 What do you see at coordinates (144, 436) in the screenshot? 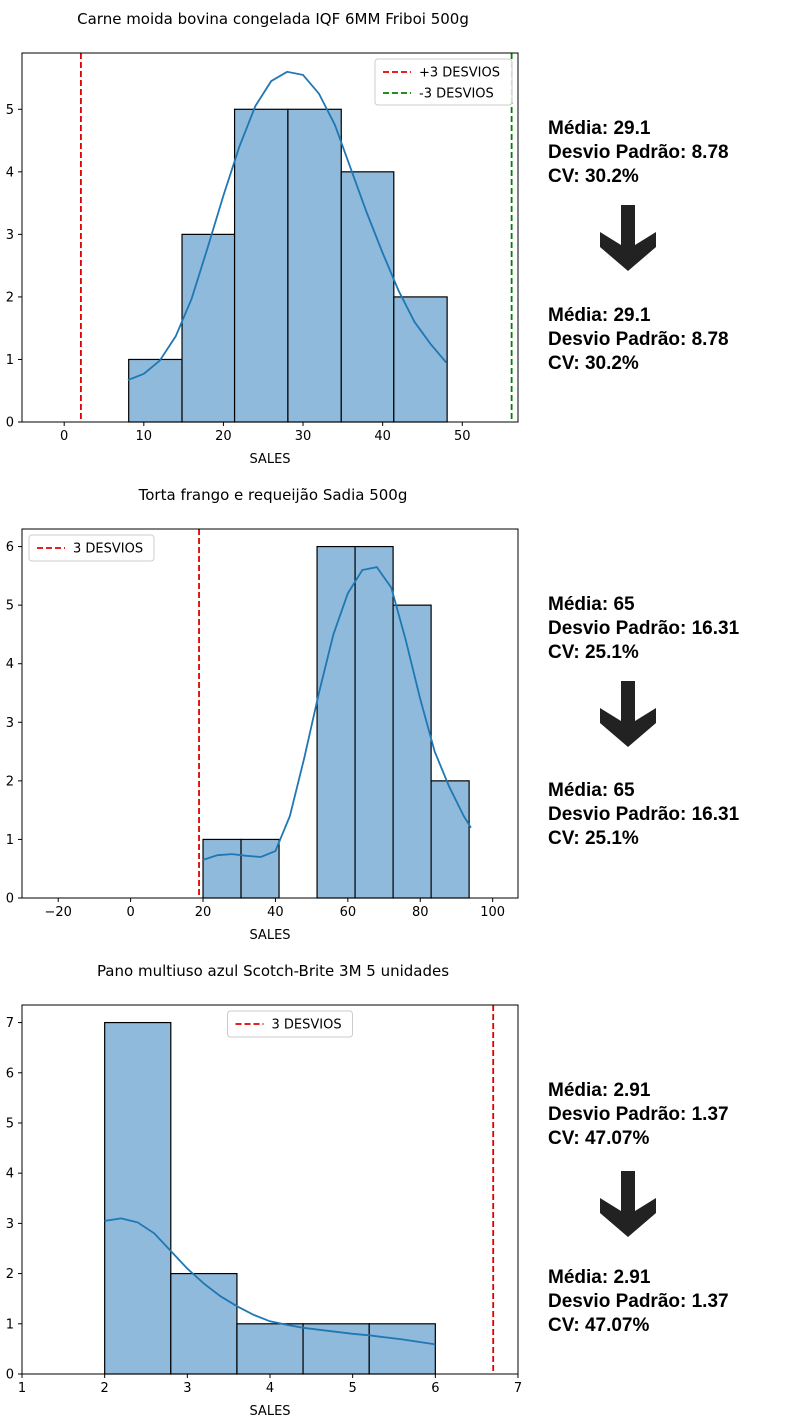
I see `x-tick-label: 10` at bounding box center [144, 436].